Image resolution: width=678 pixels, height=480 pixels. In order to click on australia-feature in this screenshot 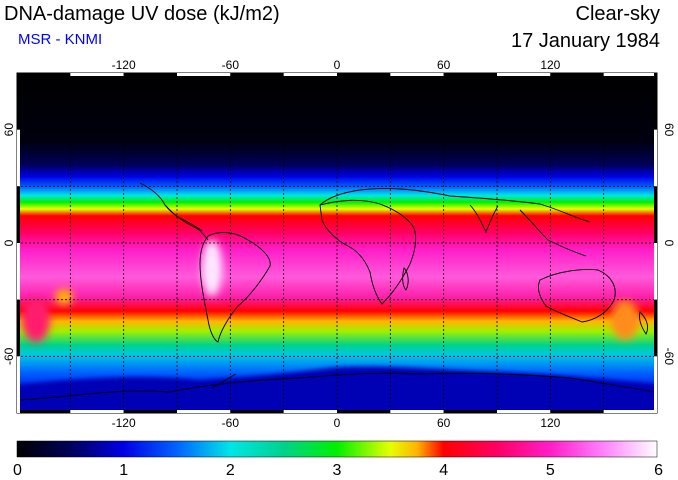, I will do `click(625, 320)`.